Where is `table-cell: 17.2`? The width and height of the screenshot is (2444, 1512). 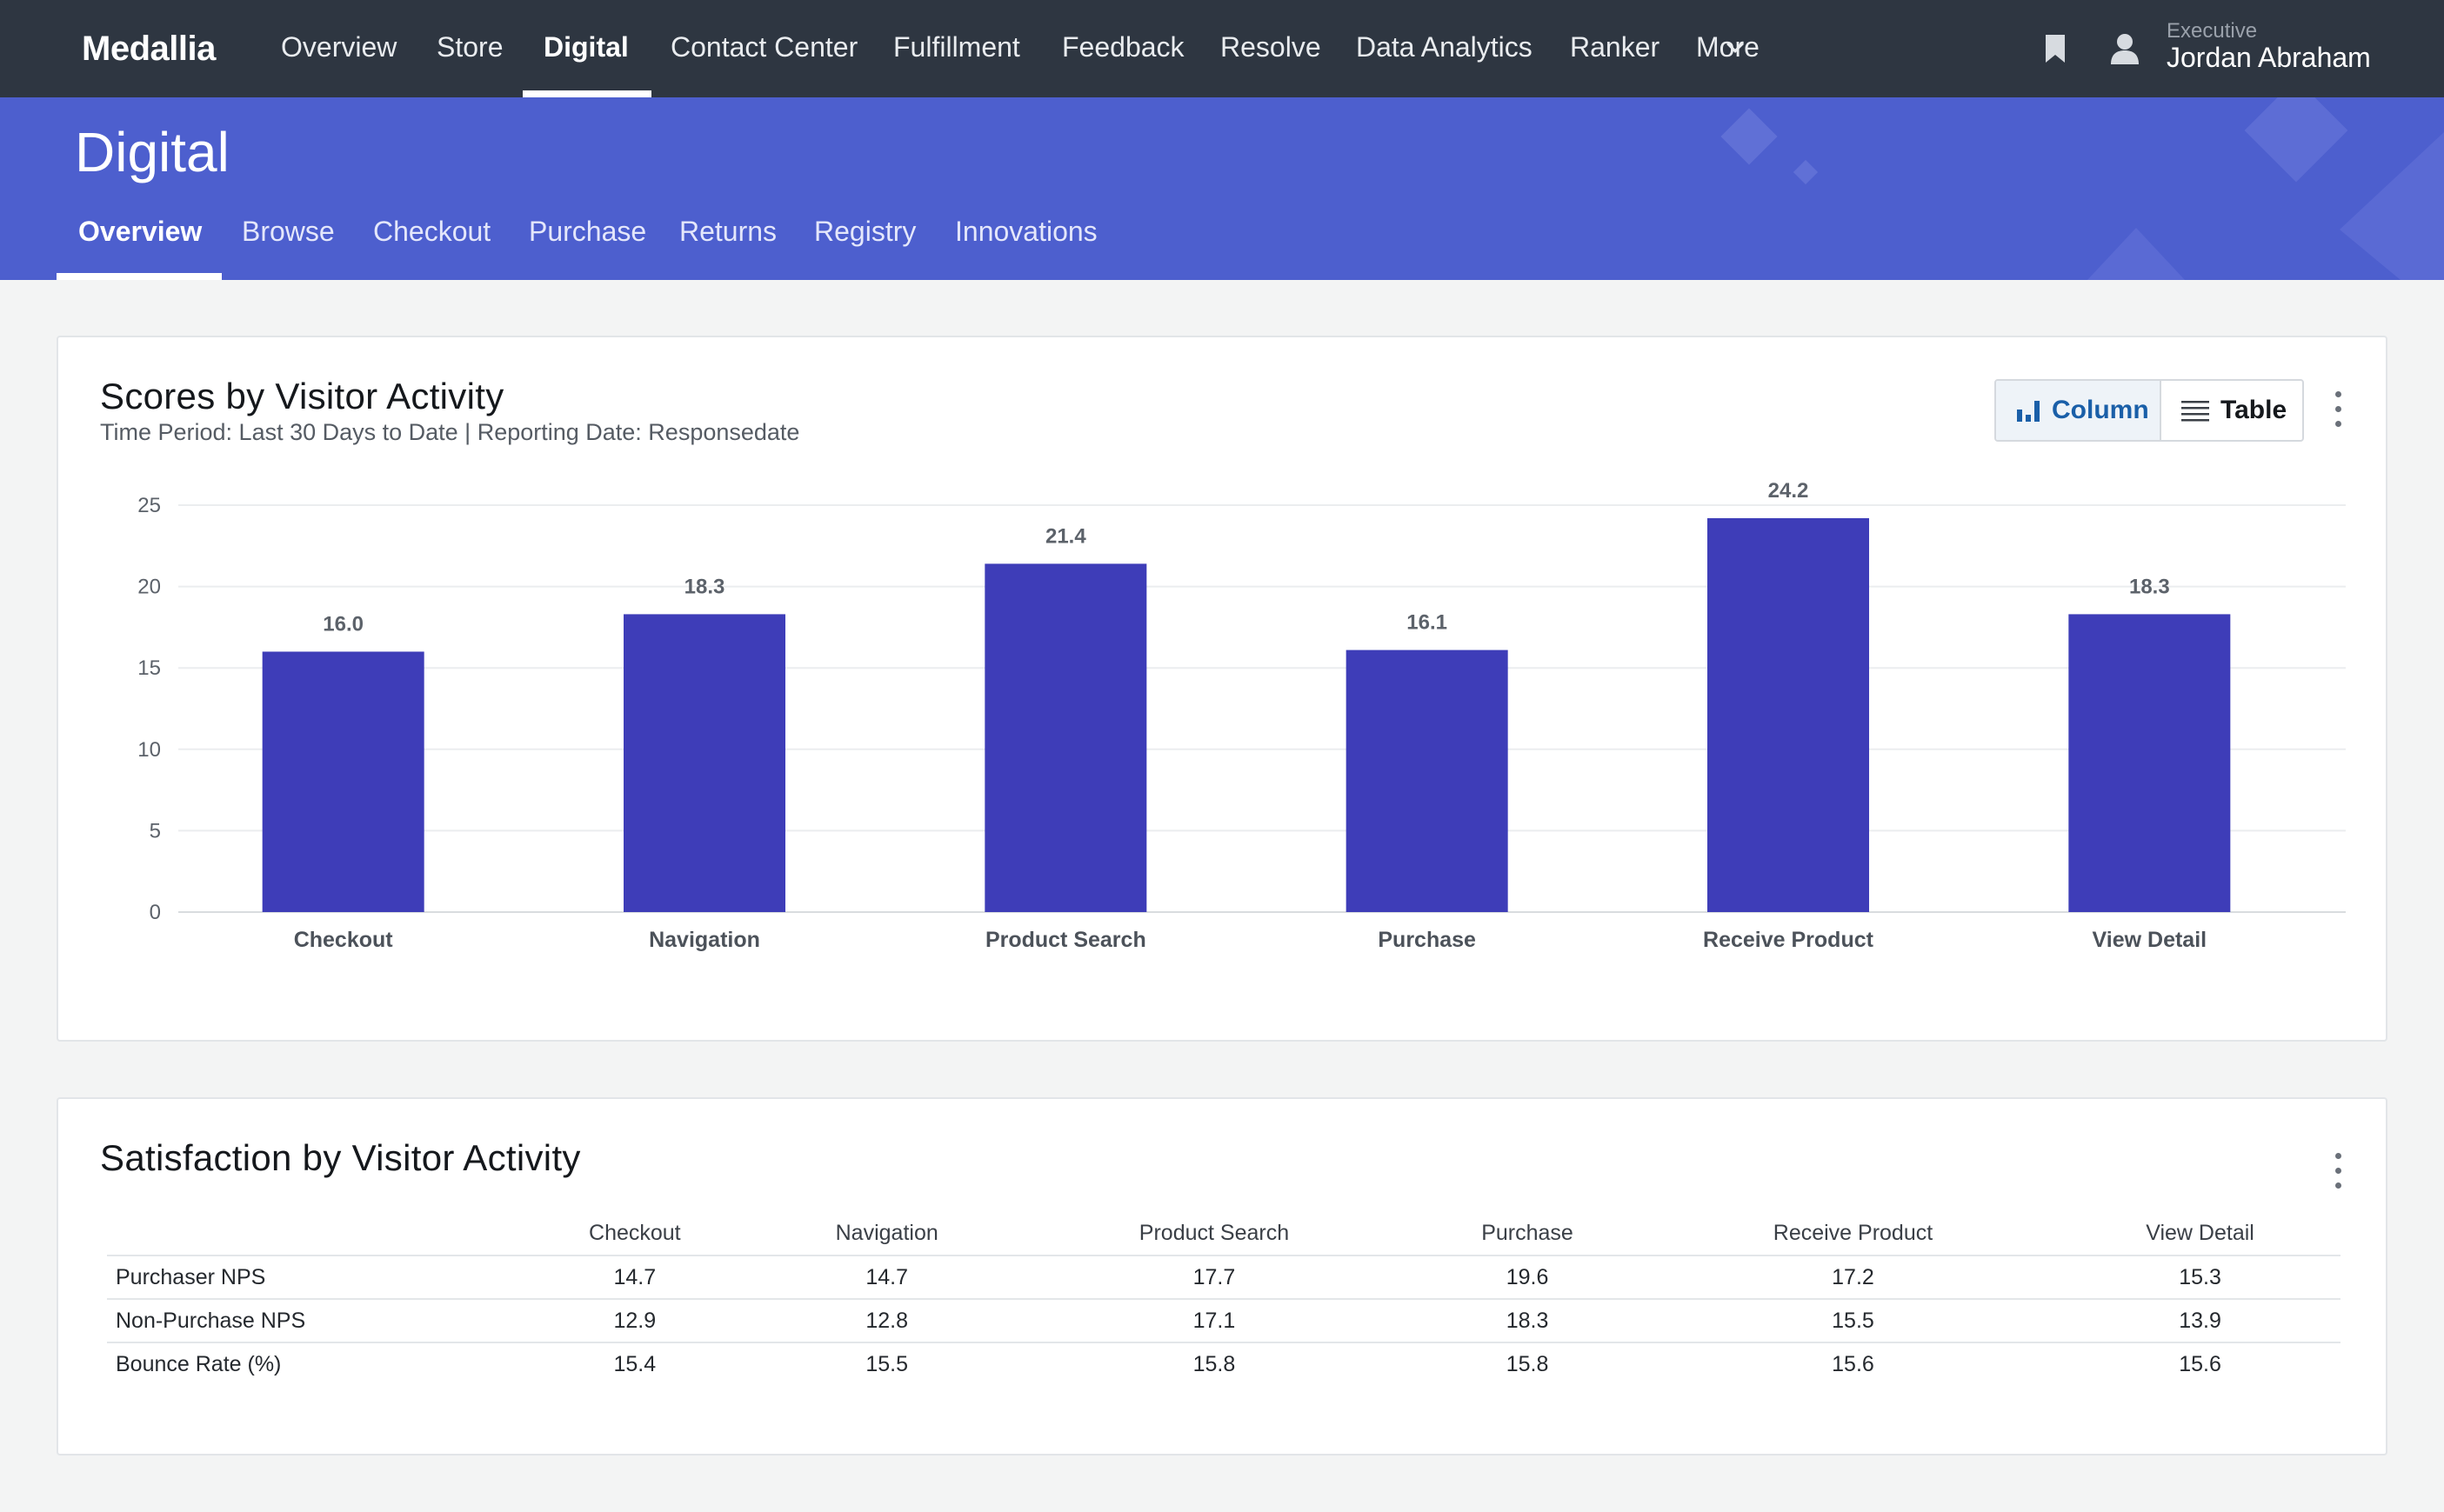
table-cell: 17.2 is located at coordinates (1853, 1277).